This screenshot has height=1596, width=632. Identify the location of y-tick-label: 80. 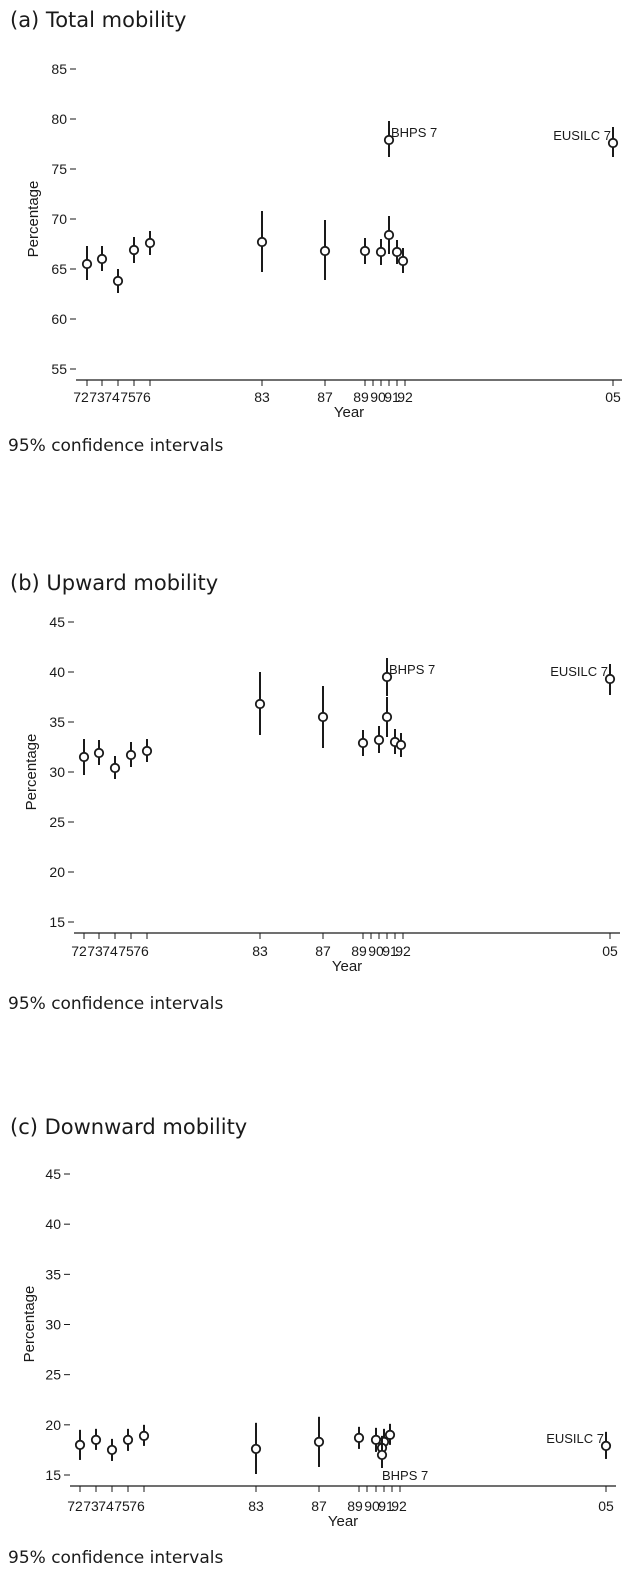
(59, 119).